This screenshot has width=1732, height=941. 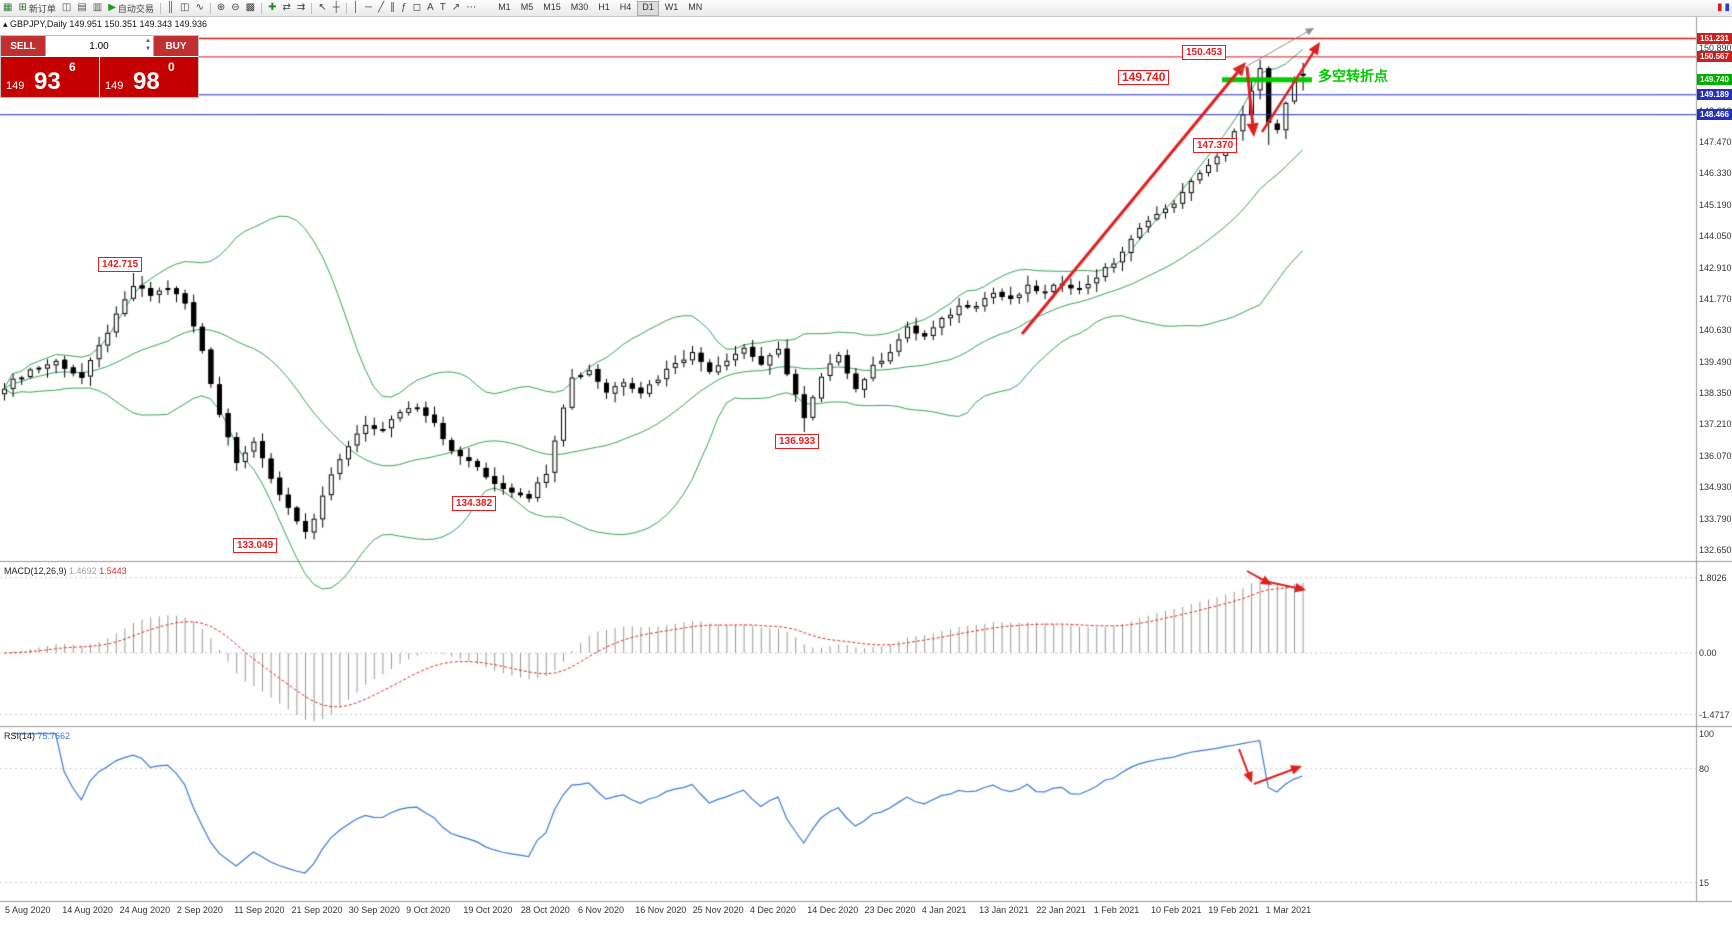 What do you see at coordinates (1727, 7) in the screenshot?
I see `toolbar-blue-icon: ▮` at bounding box center [1727, 7].